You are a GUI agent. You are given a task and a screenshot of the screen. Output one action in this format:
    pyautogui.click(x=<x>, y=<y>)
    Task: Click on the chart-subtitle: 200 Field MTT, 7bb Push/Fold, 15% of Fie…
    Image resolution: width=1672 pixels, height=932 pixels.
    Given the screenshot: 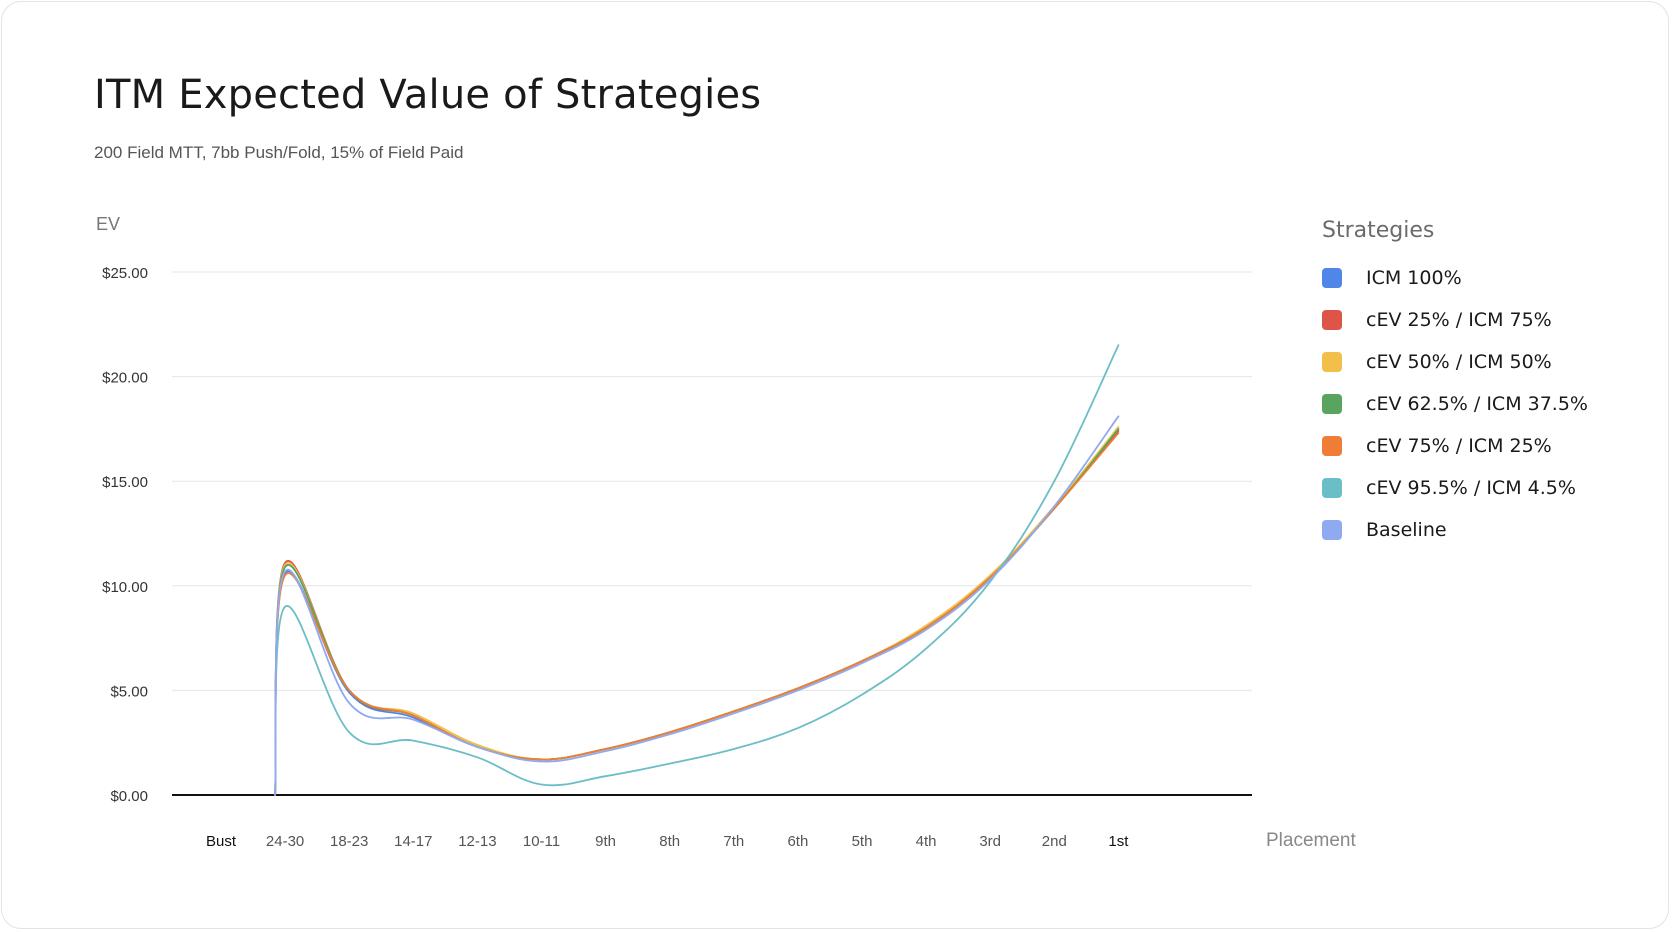 What is the action you would take?
    pyautogui.click(x=279, y=152)
    